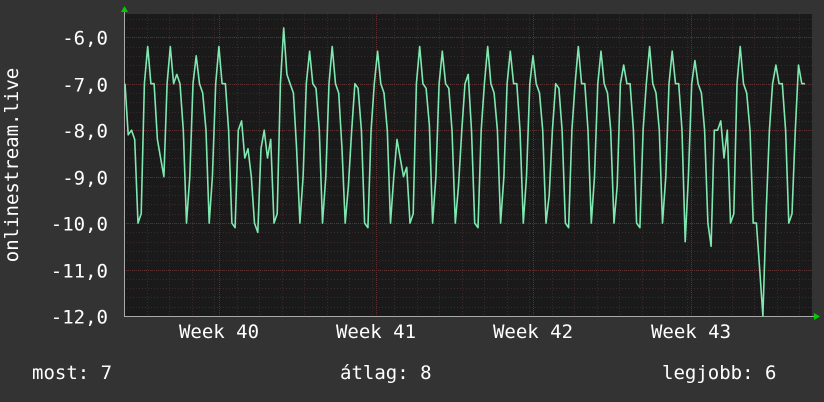  I want to click on current-label: most:, so click(61, 373).